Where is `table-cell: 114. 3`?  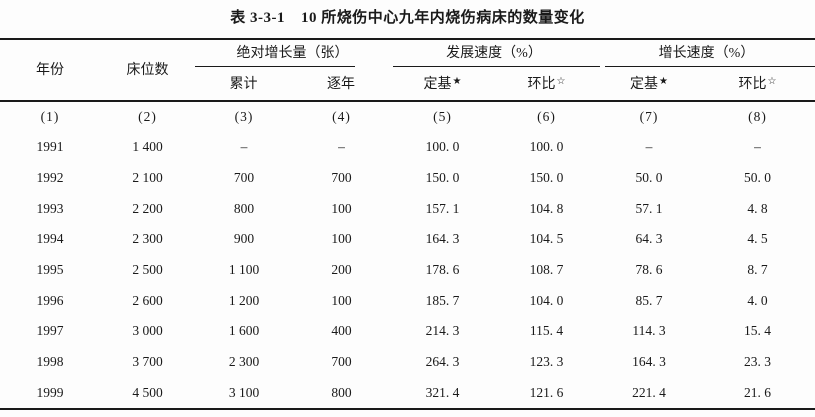 table-cell: 114. 3 is located at coordinates (649, 331).